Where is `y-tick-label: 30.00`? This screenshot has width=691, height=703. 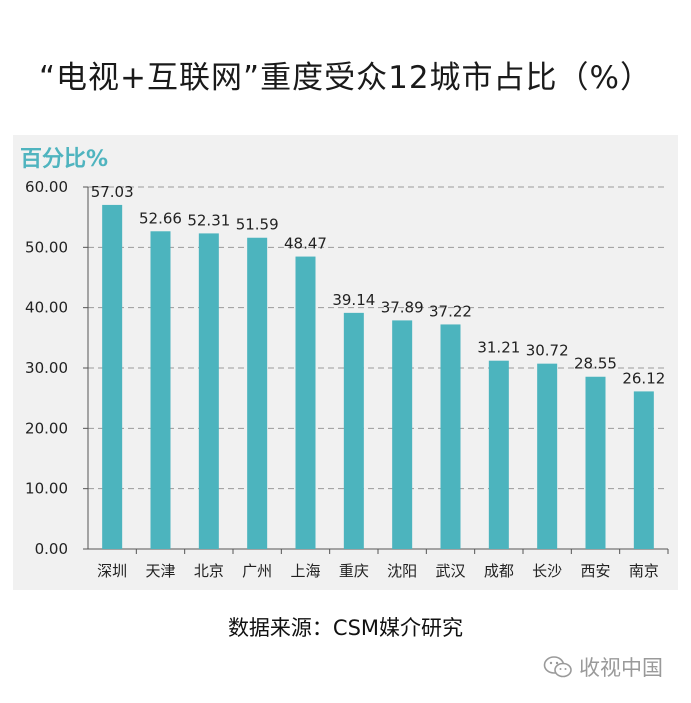 y-tick-label: 30.00 is located at coordinates (46, 368).